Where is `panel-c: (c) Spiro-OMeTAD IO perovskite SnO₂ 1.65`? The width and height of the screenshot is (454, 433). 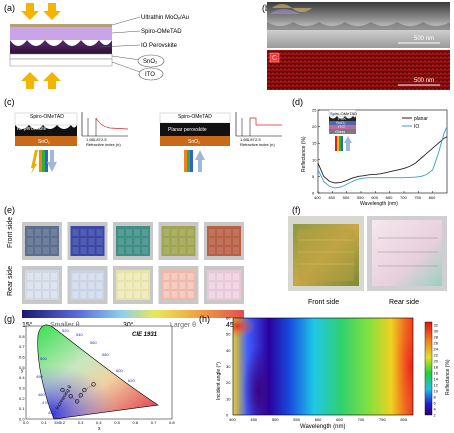 panel-c: (c) Spiro-OMeTAD IO perovskite SnO₂ 1.65 is located at coordinates (143, 135).